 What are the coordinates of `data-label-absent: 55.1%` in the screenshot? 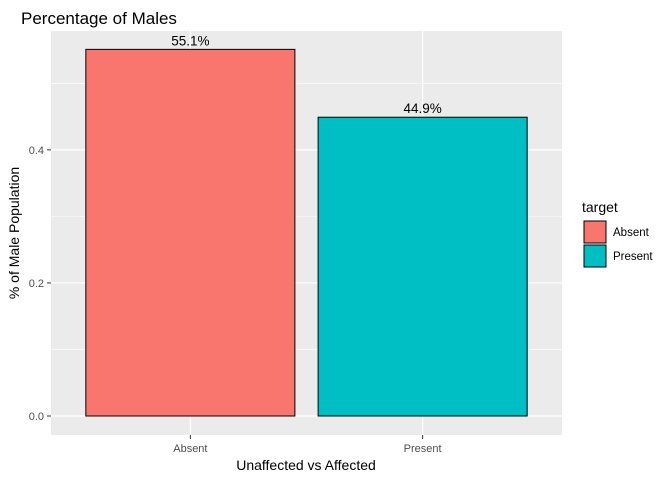 It's located at (190, 40).